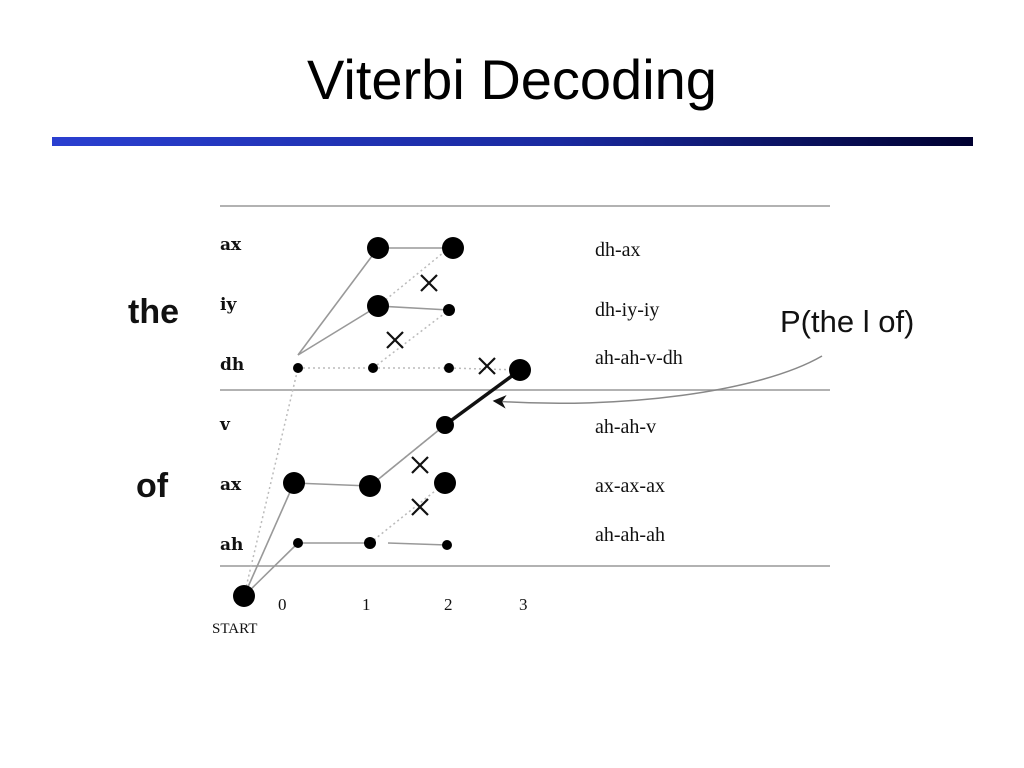 Image resolution: width=1024 pixels, height=768 pixels. What do you see at coordinates (348, 422) in the screenshot?
I see `solid-paths` at bounding box center [348, 422].